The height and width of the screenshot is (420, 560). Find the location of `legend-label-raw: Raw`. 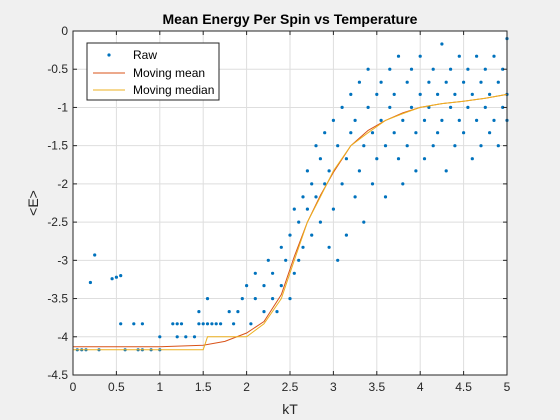

legend-label-raw: Raw is located at coordinates (145, 55).